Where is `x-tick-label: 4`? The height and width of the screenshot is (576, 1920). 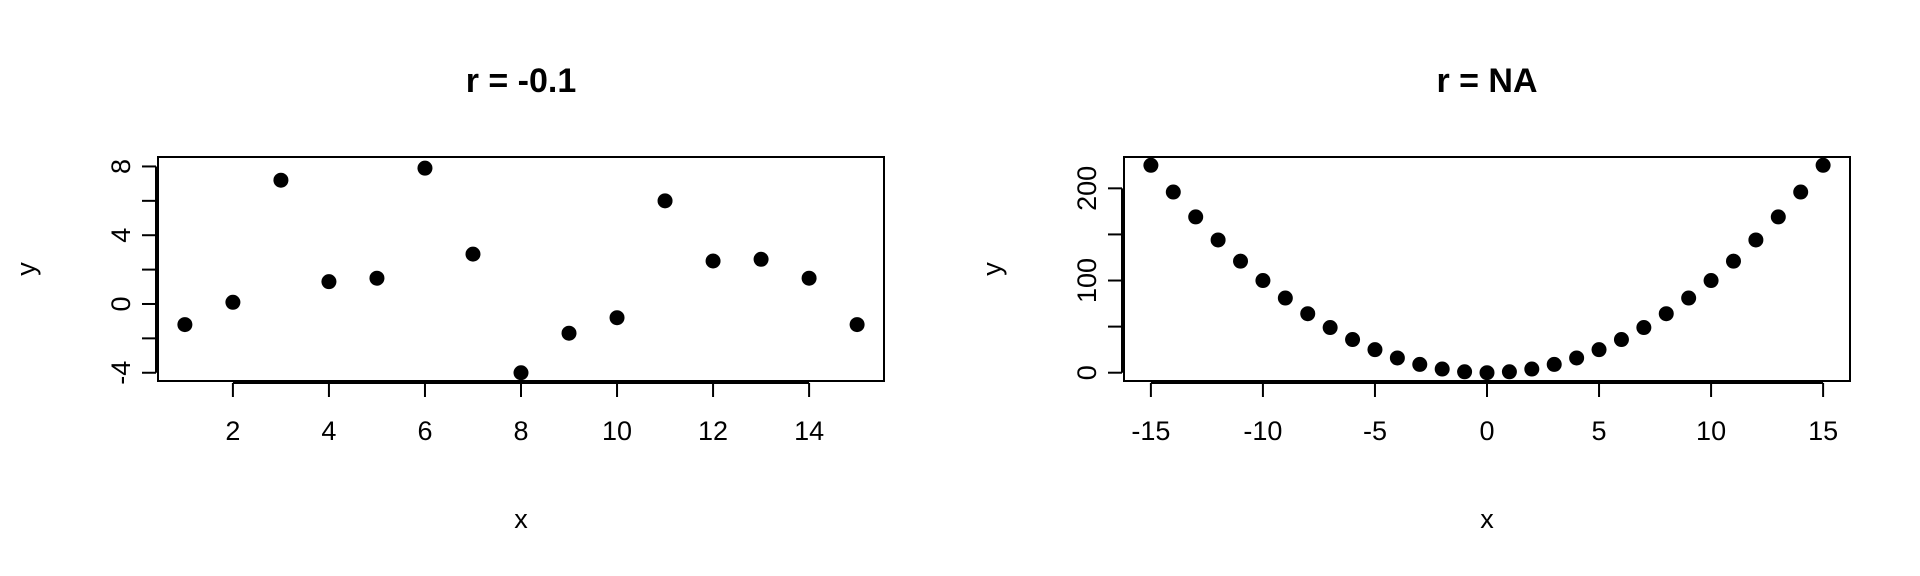 x-tick-label: 4 is located at coordinates (328, 431).